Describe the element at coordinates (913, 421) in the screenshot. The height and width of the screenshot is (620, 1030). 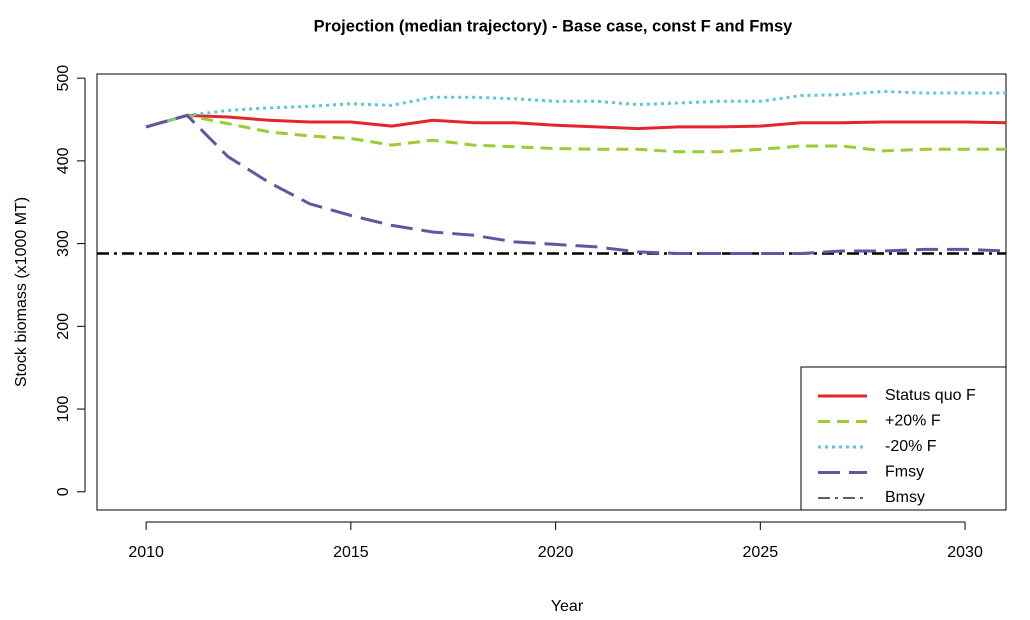
I see `legend-label: +20% F` at that location.